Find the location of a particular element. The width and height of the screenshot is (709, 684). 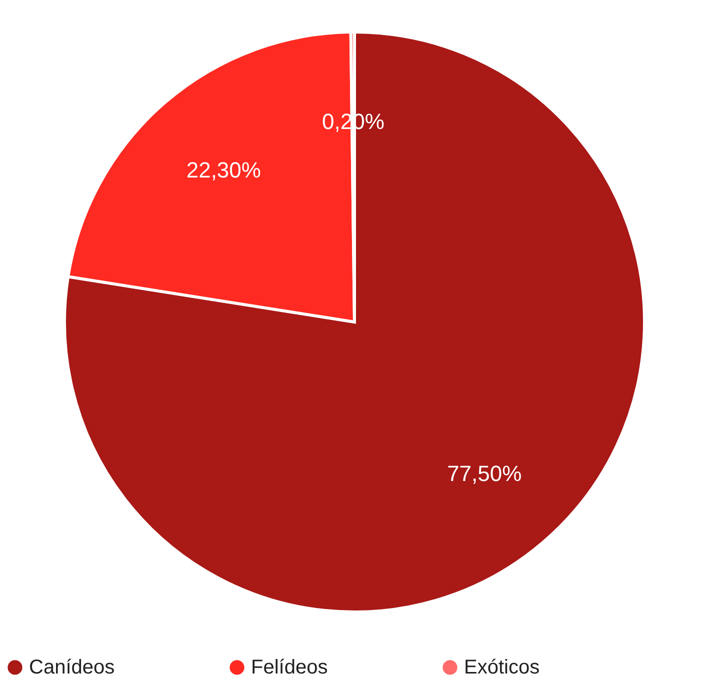

data-label: 22,30% is located at coordinates (223, 170).